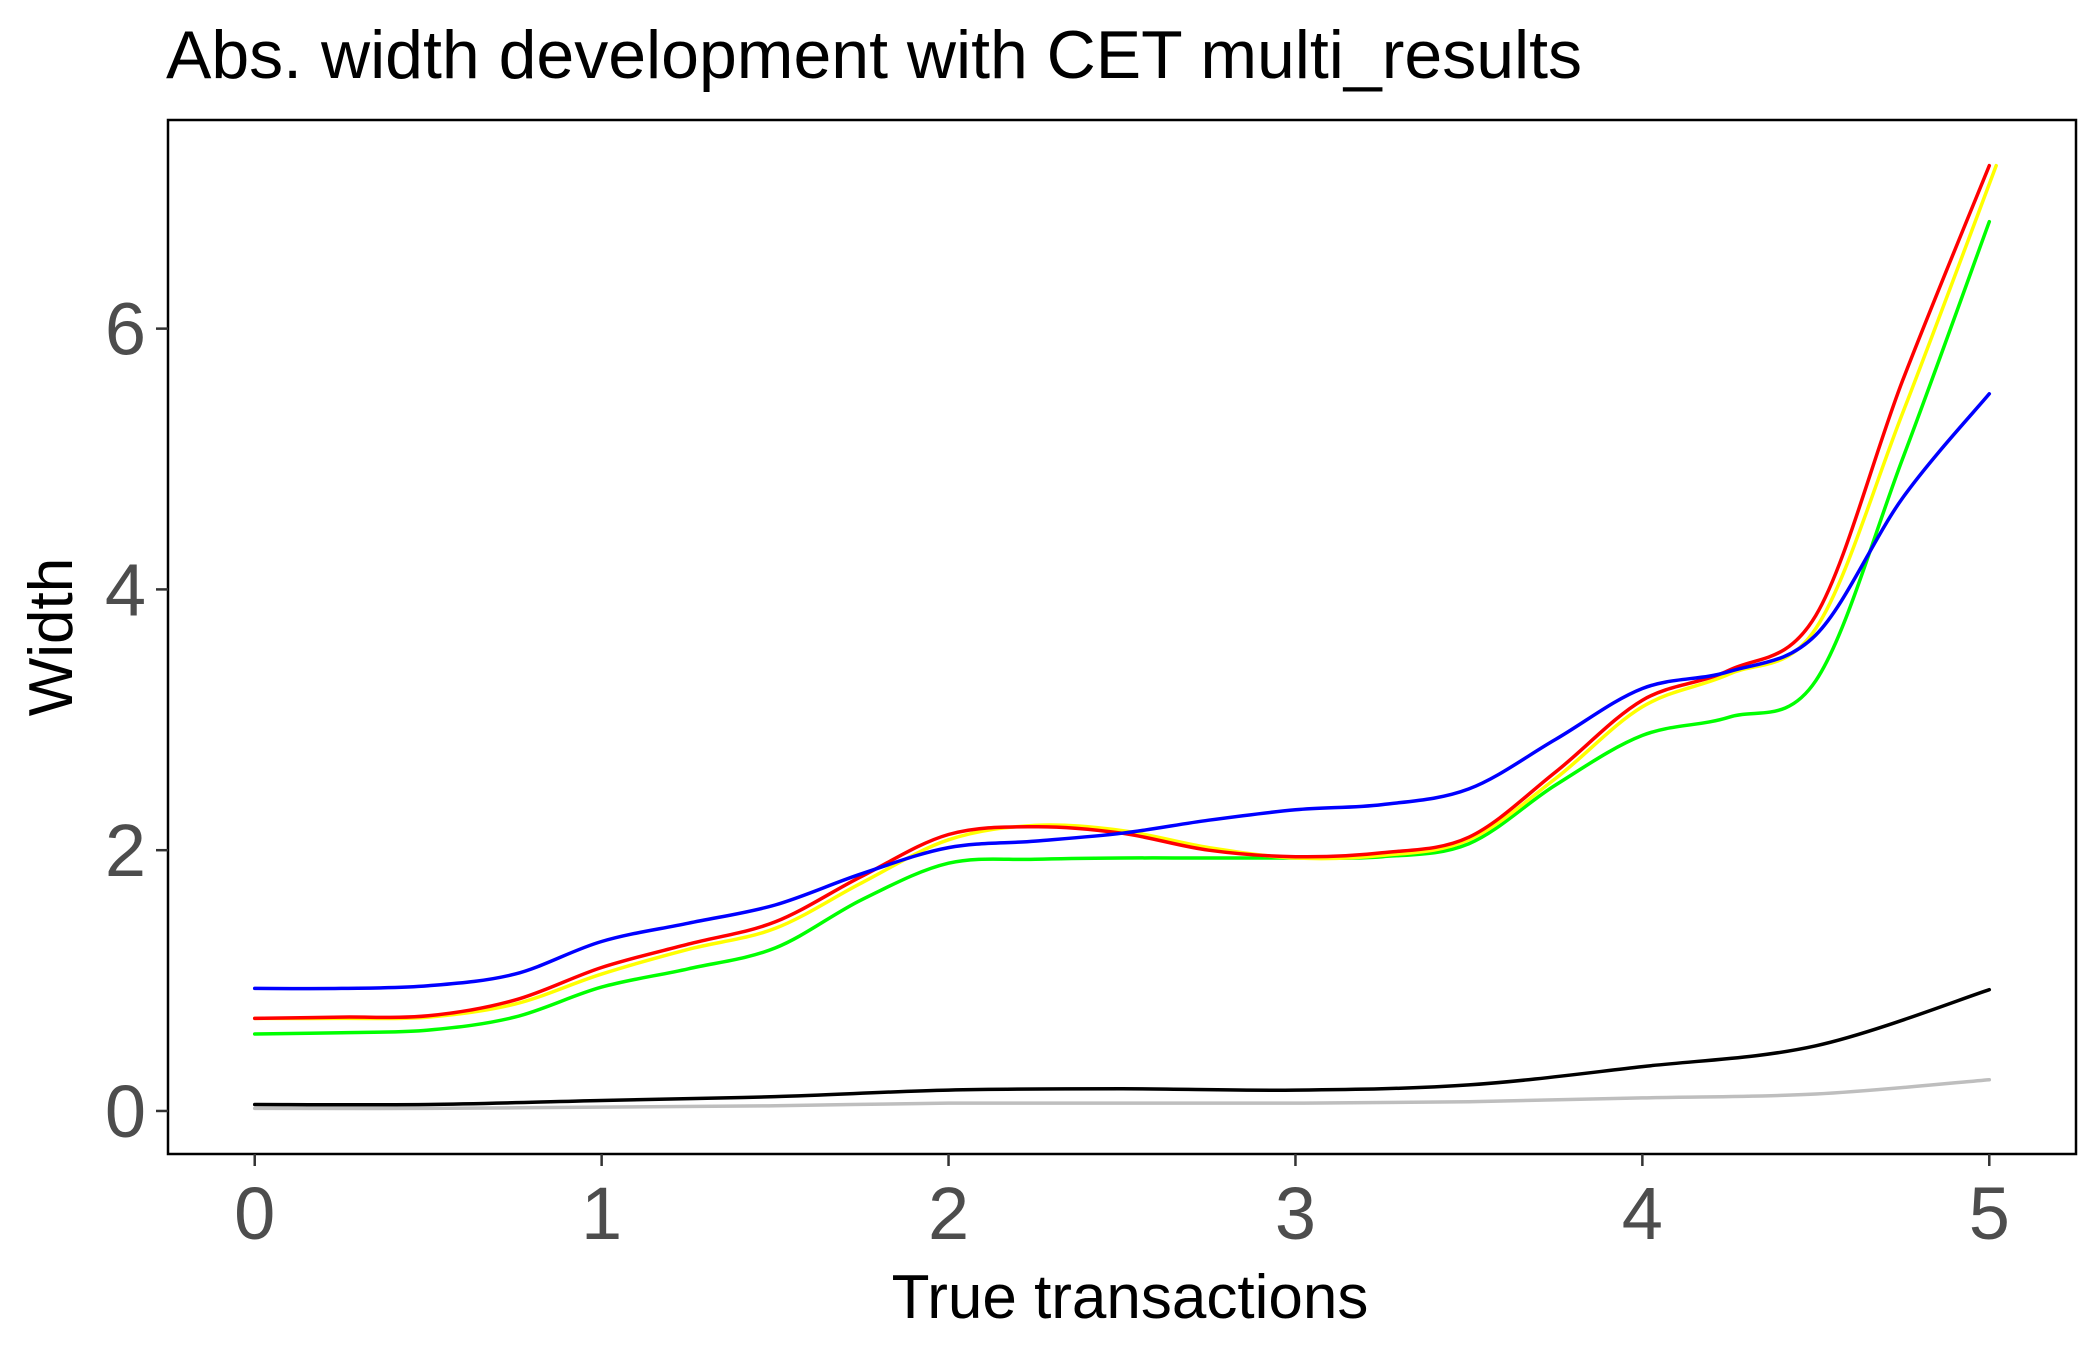  What do you see at coordinates (125, 850) in the screenshot?
I see `y-tick-label: 2` at bounding box center [125, 850].